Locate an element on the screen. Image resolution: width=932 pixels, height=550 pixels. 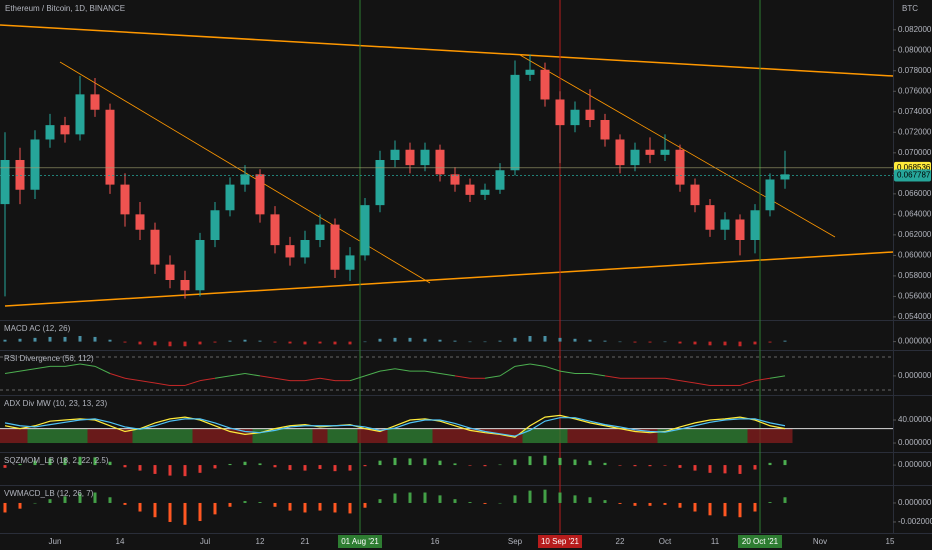
adx-line is located at coordinates (395, 427).